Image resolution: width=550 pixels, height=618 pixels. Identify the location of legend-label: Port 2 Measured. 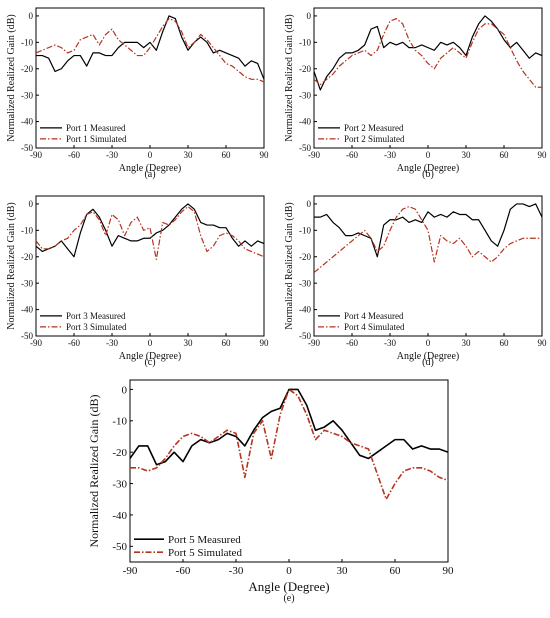
(374, 128).